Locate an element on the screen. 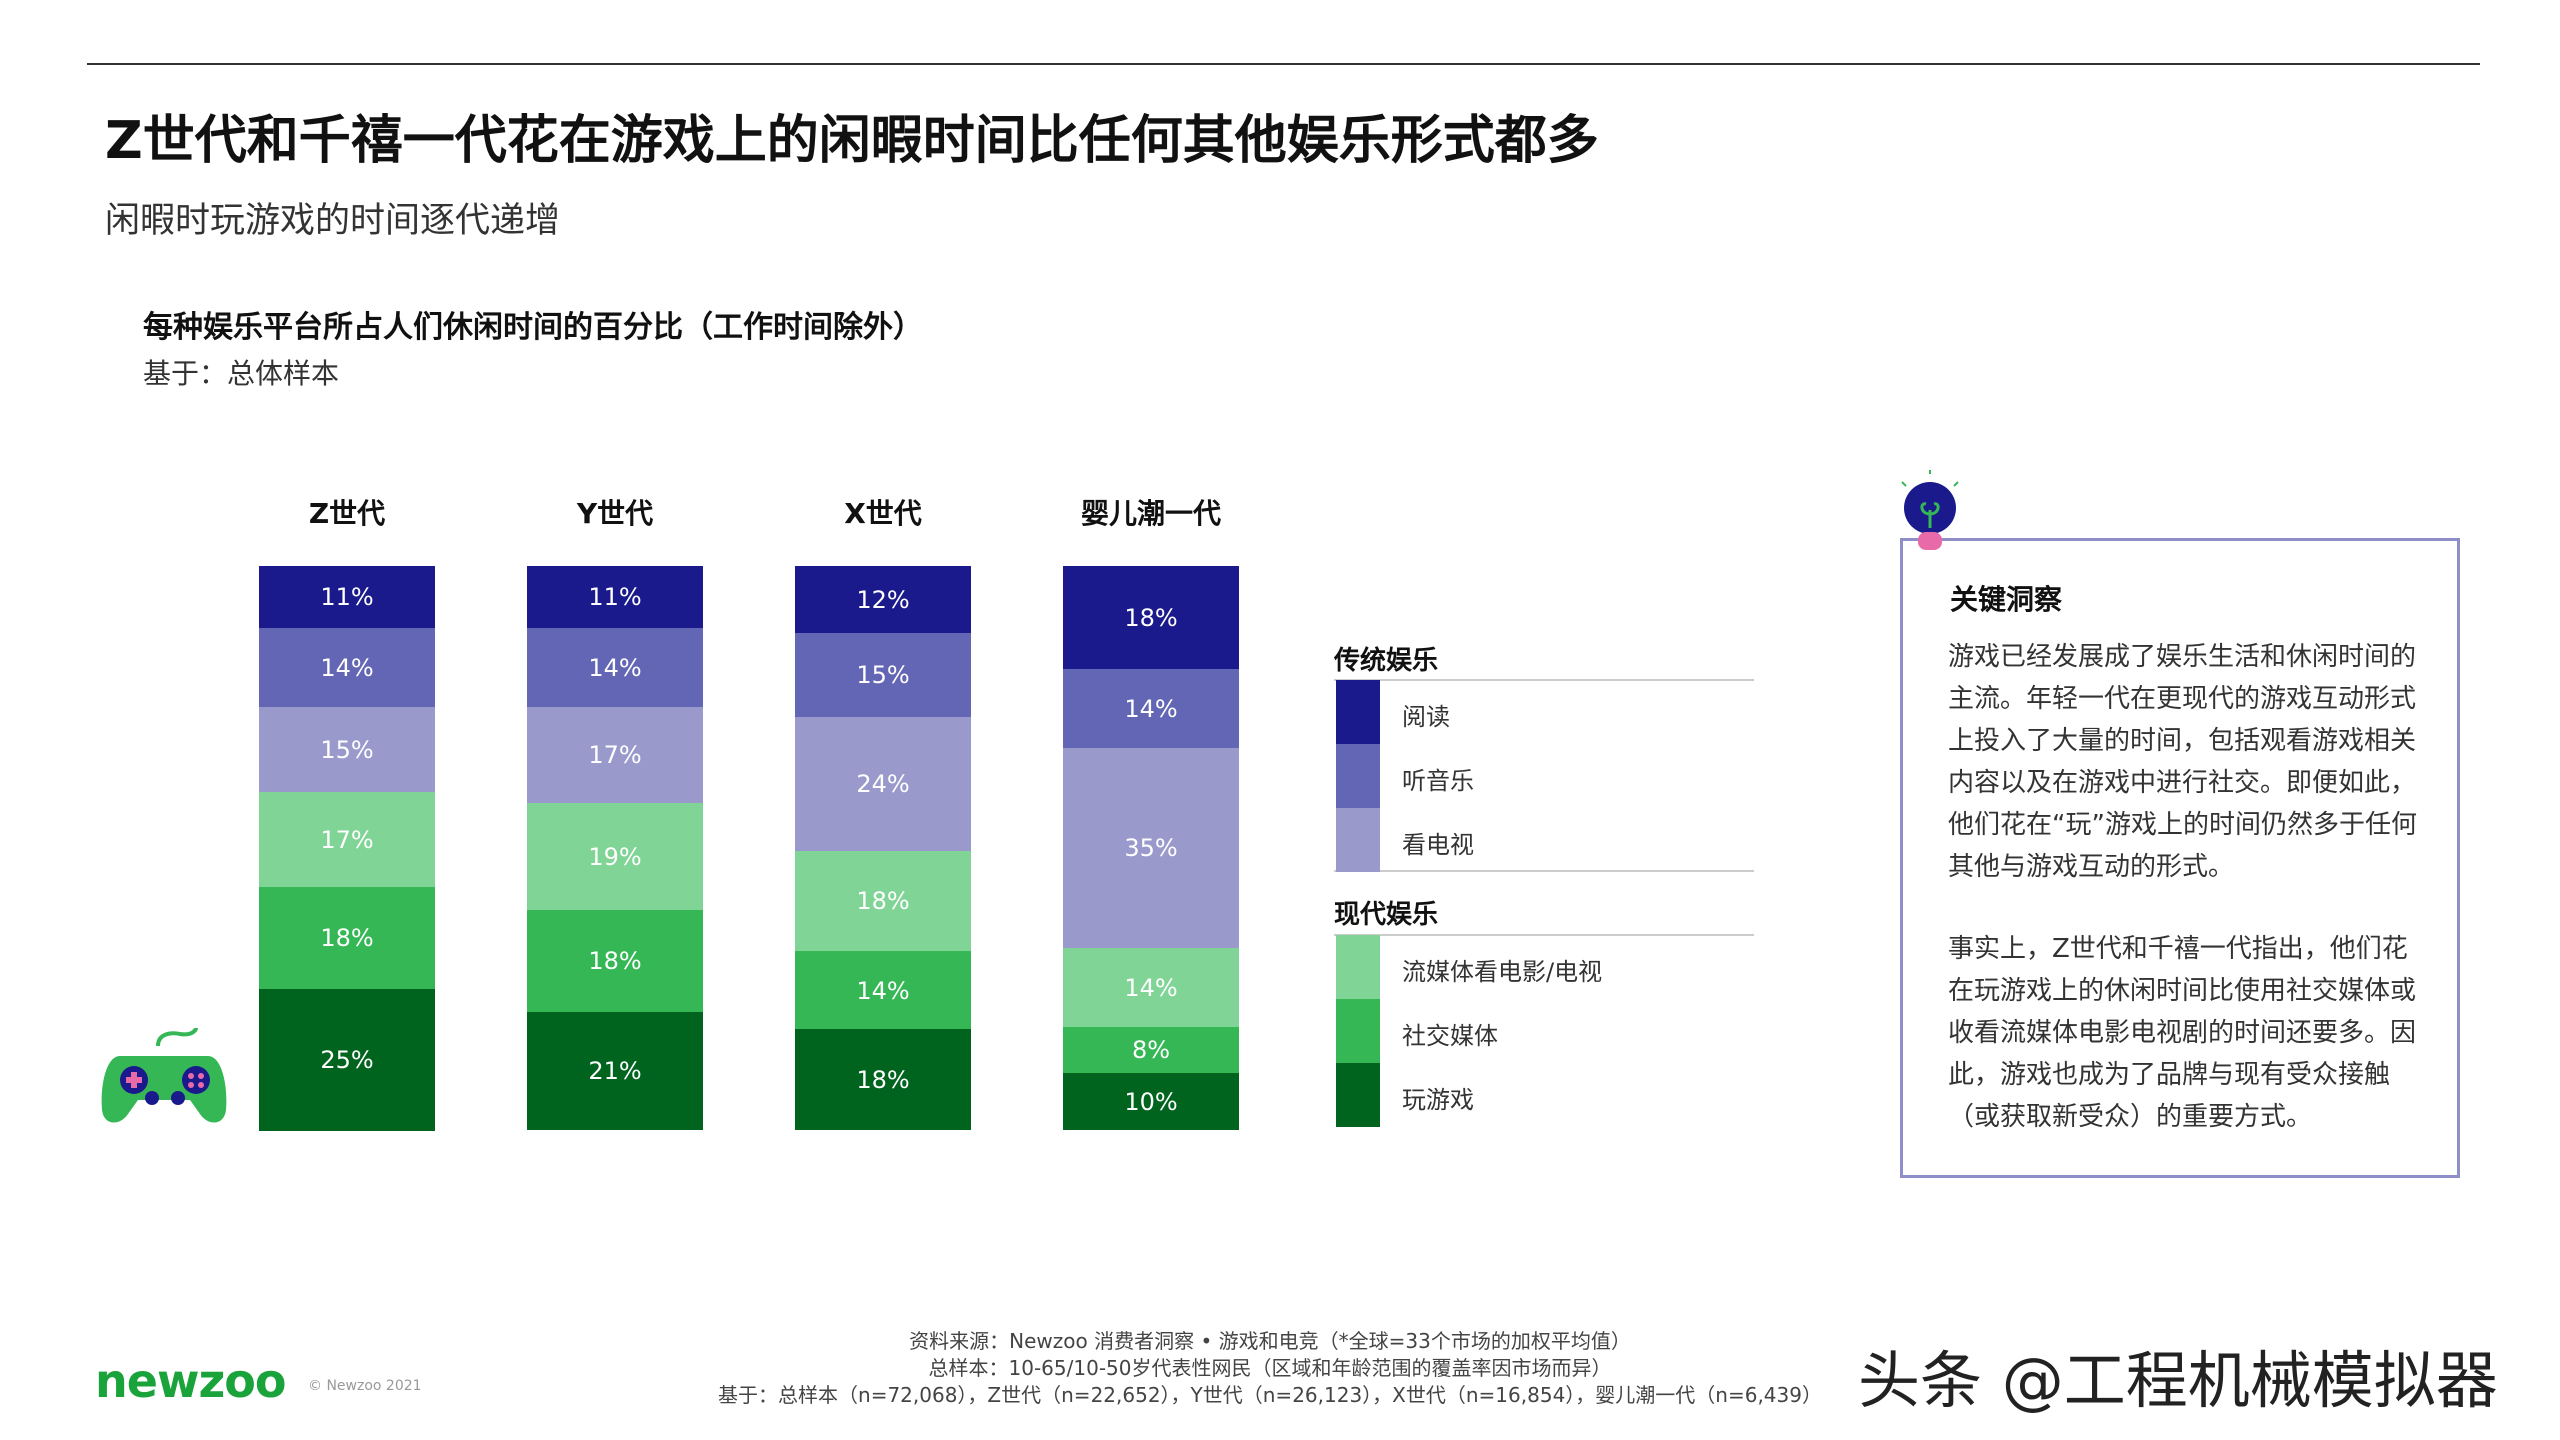 The width and height of the screenshot is (2560, 1440). legend-label: 流媒体看电影/电视 is located at coordinates (1502, 972).